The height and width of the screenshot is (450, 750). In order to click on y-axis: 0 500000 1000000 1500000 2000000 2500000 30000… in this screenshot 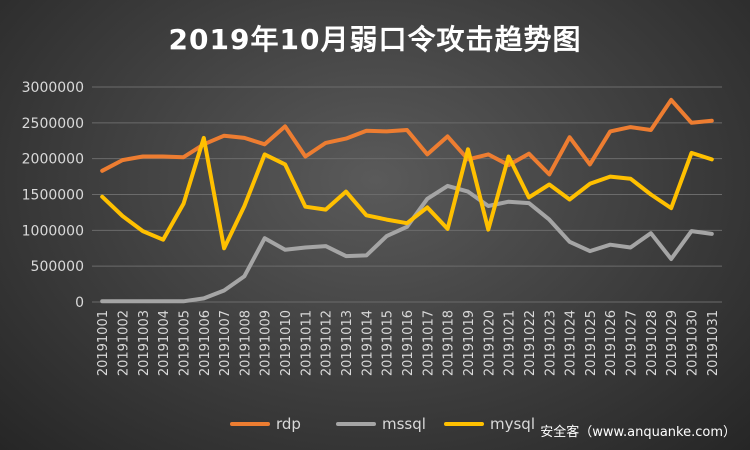, I will do `click(53, 195)`.